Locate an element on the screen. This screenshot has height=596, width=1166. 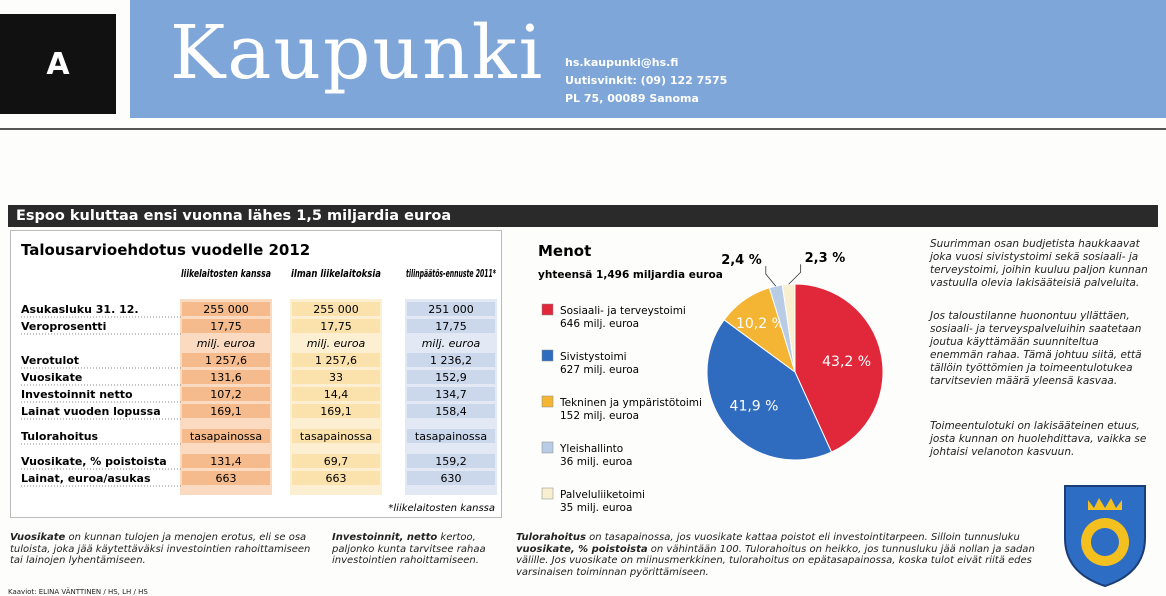
value-label: 2,3 % is located at coordinates (825, 258).